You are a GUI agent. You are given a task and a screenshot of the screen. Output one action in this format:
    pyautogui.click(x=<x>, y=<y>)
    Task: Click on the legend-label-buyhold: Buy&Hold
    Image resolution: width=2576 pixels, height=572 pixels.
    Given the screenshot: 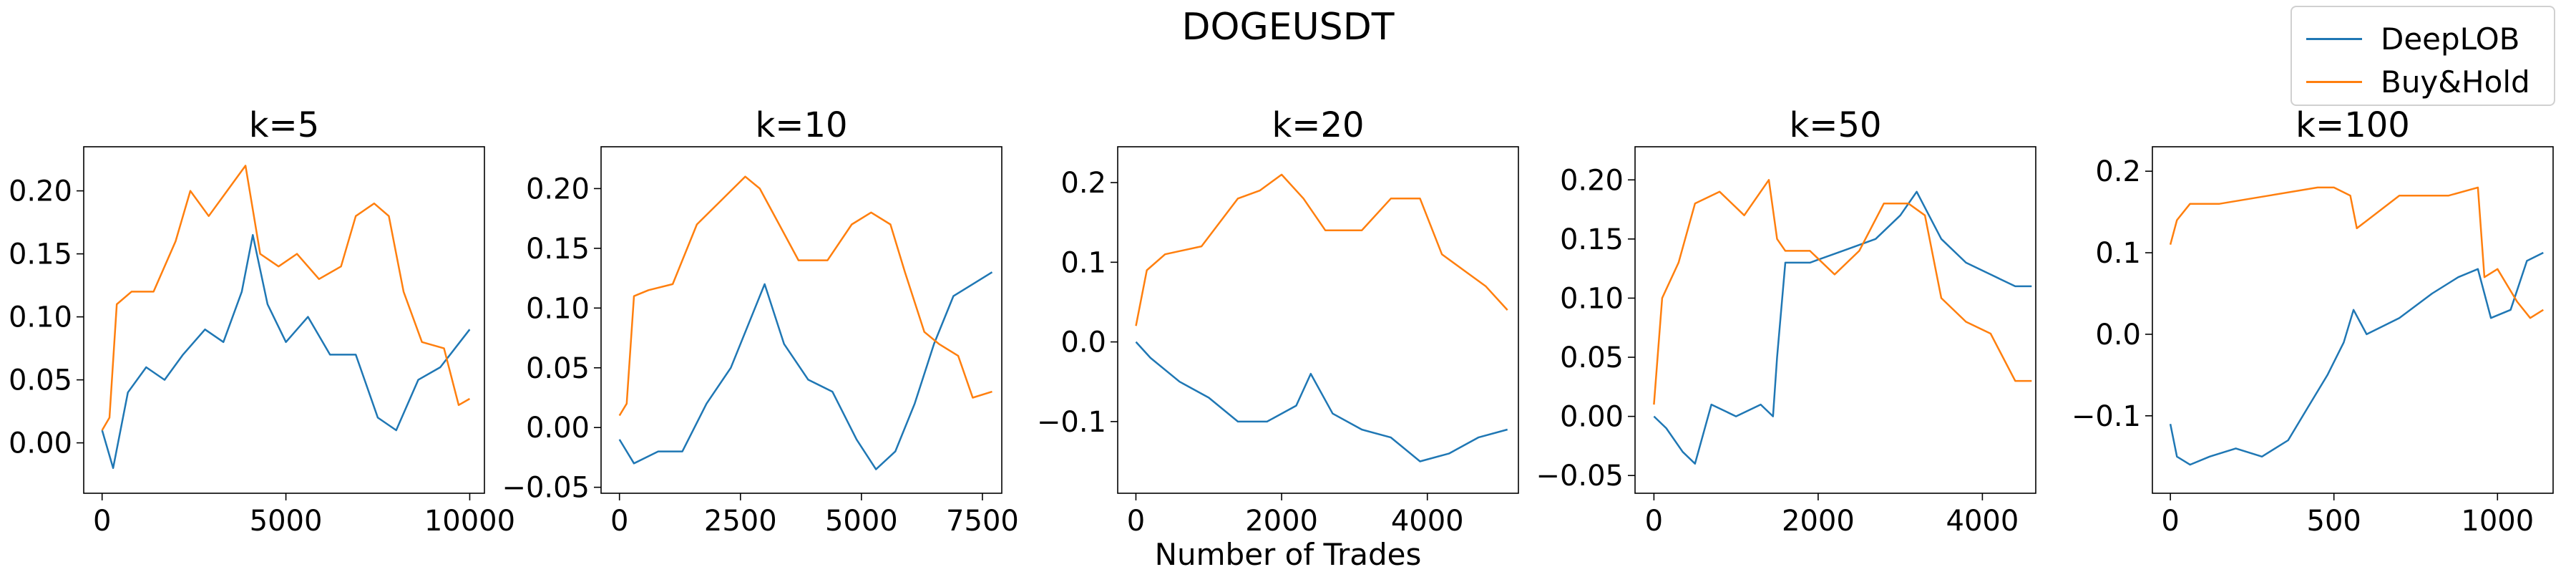 What is the action you would take?
    pyautogui.click(x=2455, y=82)
    